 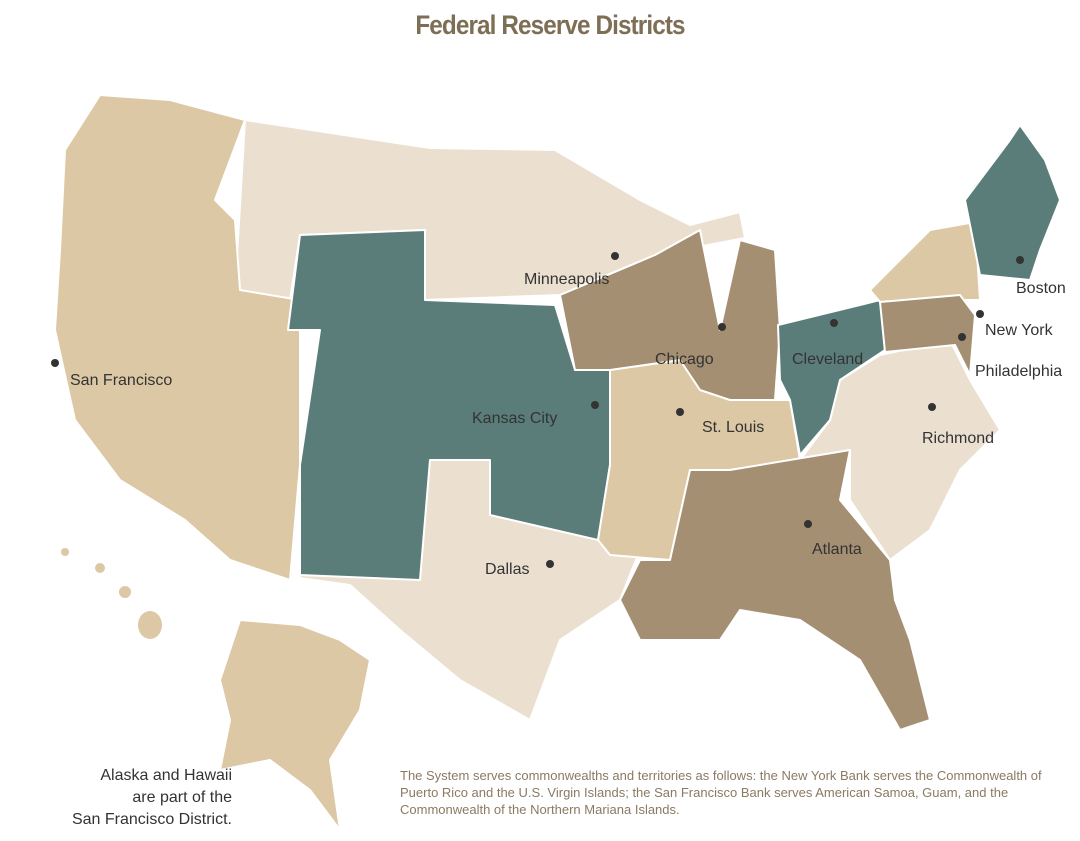 What do you see at coordinates (507, 569) in the screenshot?
I see `city-label-dallas: Dallas` at bounding box center [507, 569].